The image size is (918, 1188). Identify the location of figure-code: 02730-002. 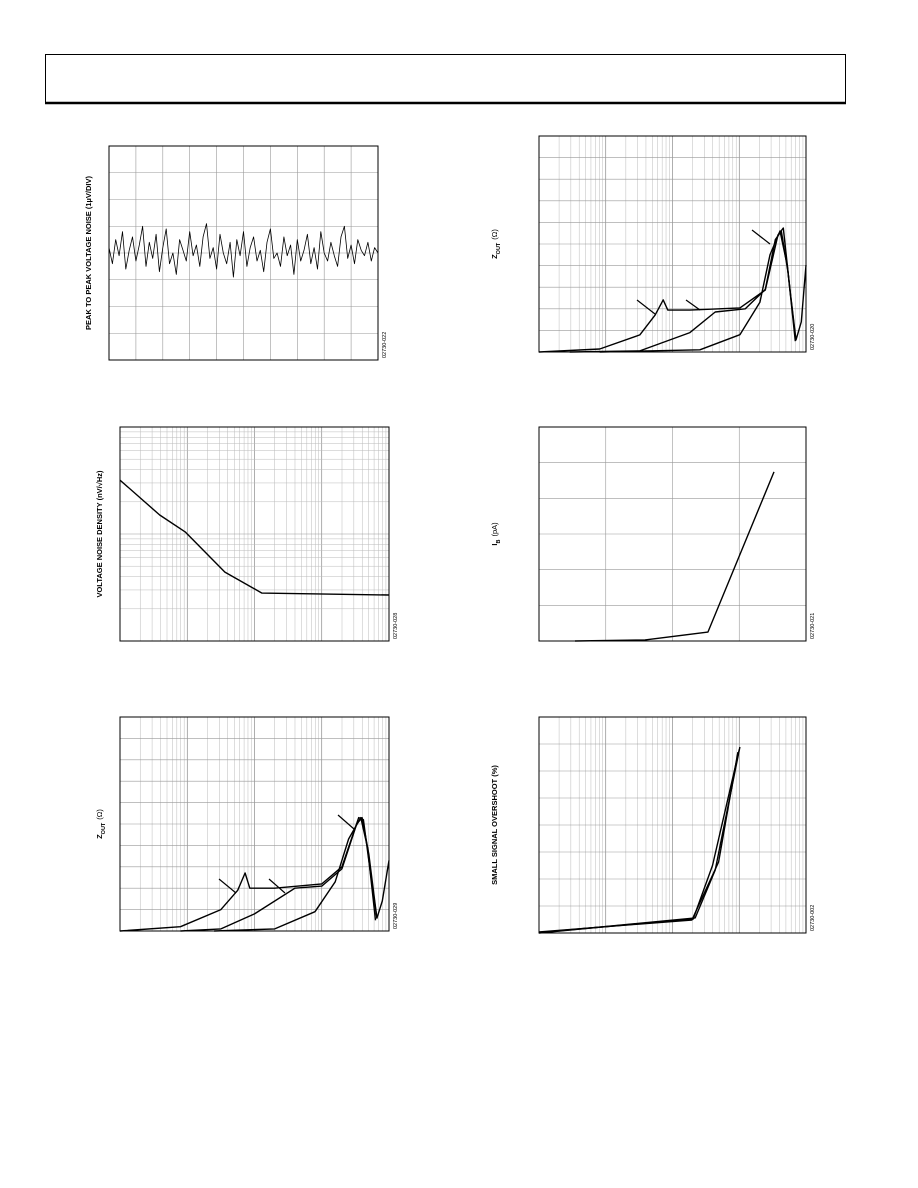
(813, 918).